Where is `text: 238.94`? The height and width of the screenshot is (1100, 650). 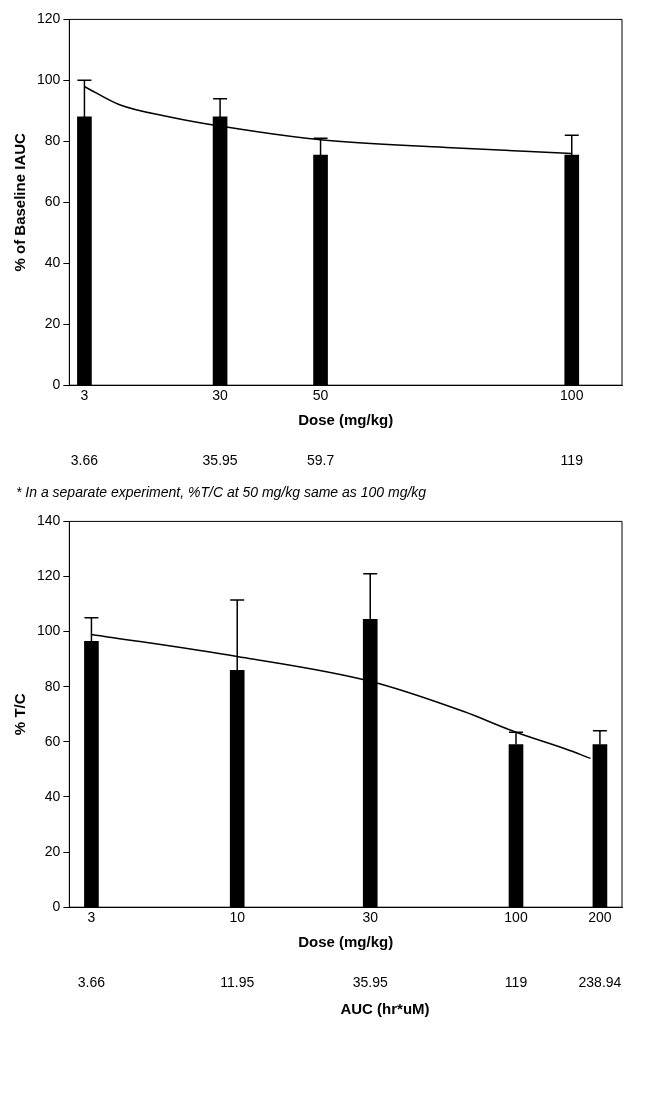 text: 238.94 is located at coordinates (600, 981).